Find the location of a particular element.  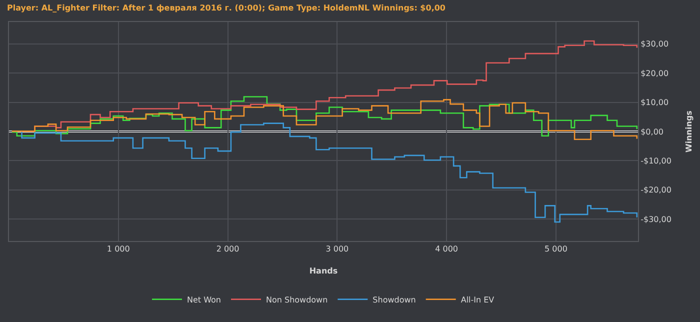

y-axis-title: Winnings is located at coordinates (689, 131).